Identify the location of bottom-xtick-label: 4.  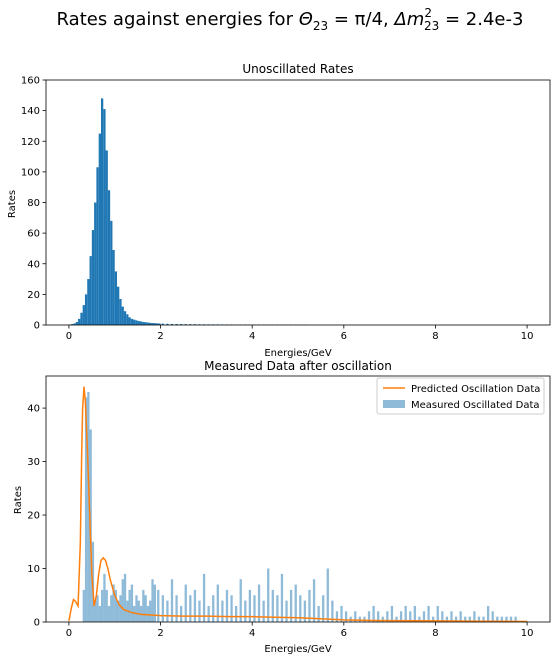
(252, 633).